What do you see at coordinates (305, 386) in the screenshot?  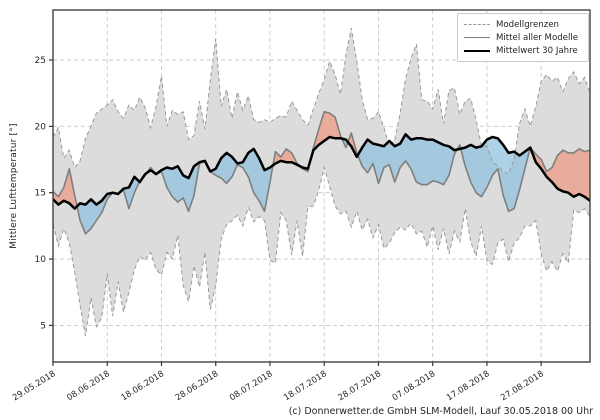 I see `svg-text: 18.07.2018` at bounding box center [305, 386].